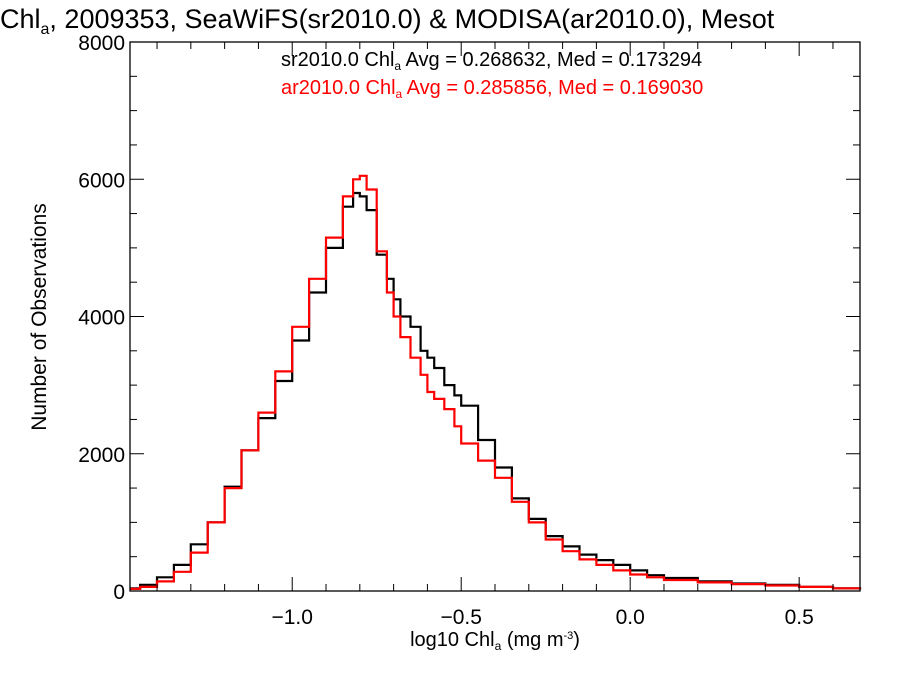 This screenshot has width=900, height=675. Describe the element at coordinates (39, 317) in the screenshot. I see `y-axis-label: Number of Observations` at that location.